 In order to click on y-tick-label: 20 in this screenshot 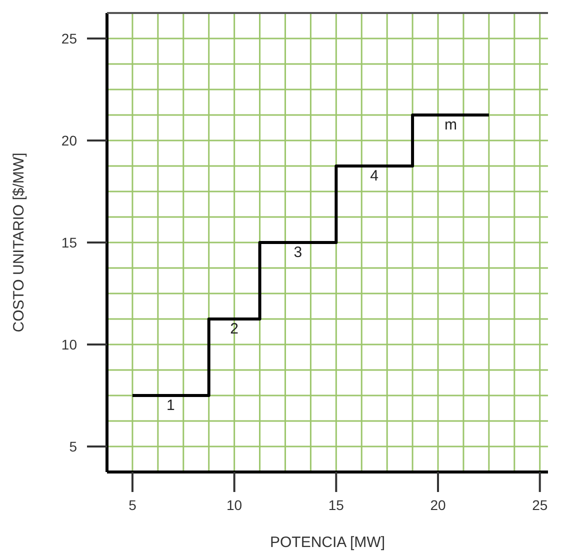, I will do `click(69, 140)`.